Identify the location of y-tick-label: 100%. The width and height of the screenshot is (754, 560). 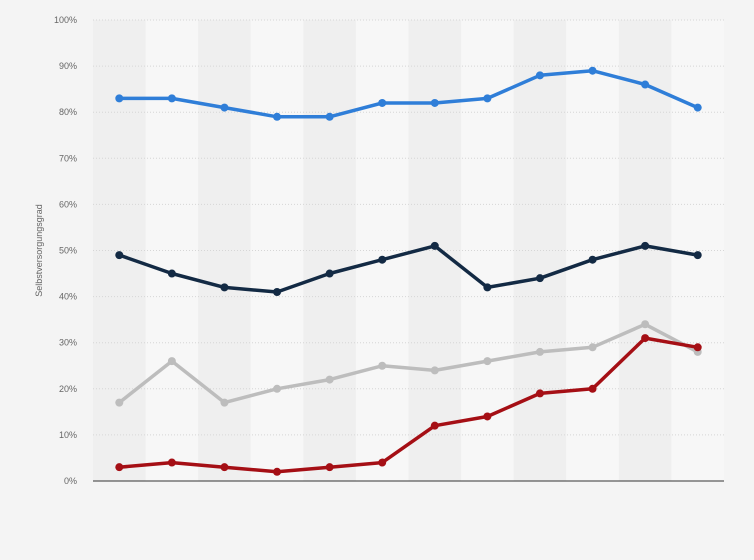
(65, 20).